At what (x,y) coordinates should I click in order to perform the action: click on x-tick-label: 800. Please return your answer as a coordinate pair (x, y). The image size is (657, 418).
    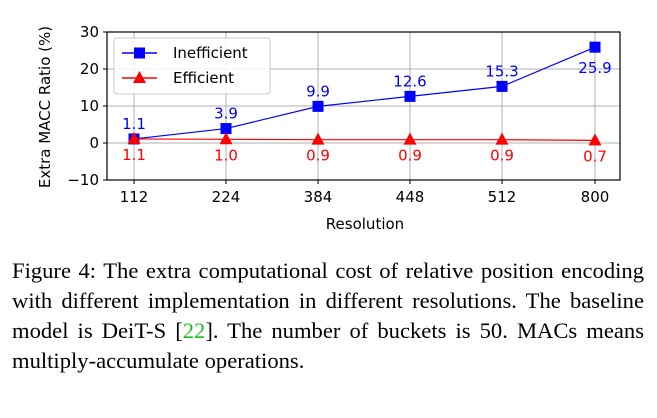
    Looking at the image, I should click on (595, 197).